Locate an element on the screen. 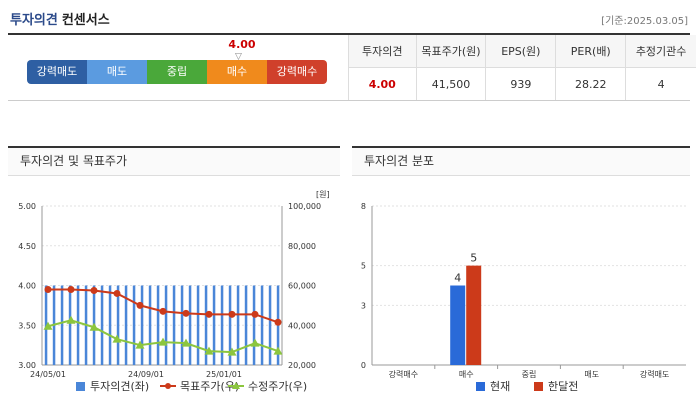  y-tick-label: 3 is located at coordinates (363, 305).